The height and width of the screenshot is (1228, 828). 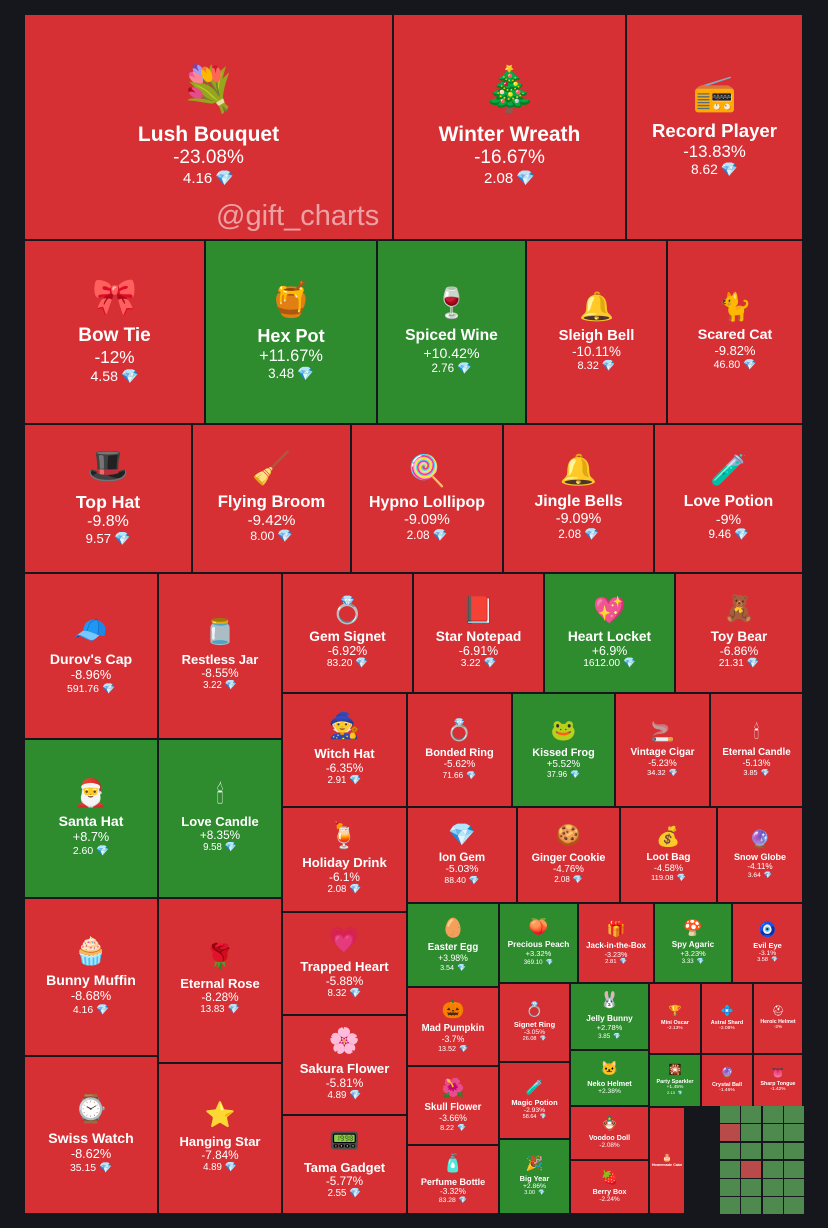 I want to click on tile-star-notepad: 📕 Star Notepad -6.91% 3.22 💎, so click(x=478, y=633).